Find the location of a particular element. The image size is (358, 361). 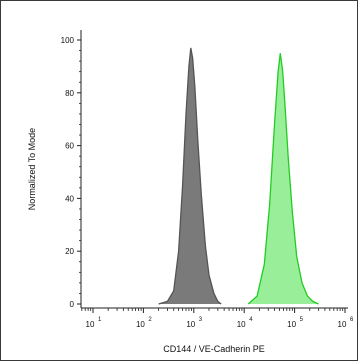

y-axis-title: Normalized To Mode is located at coordinates (32, 169).